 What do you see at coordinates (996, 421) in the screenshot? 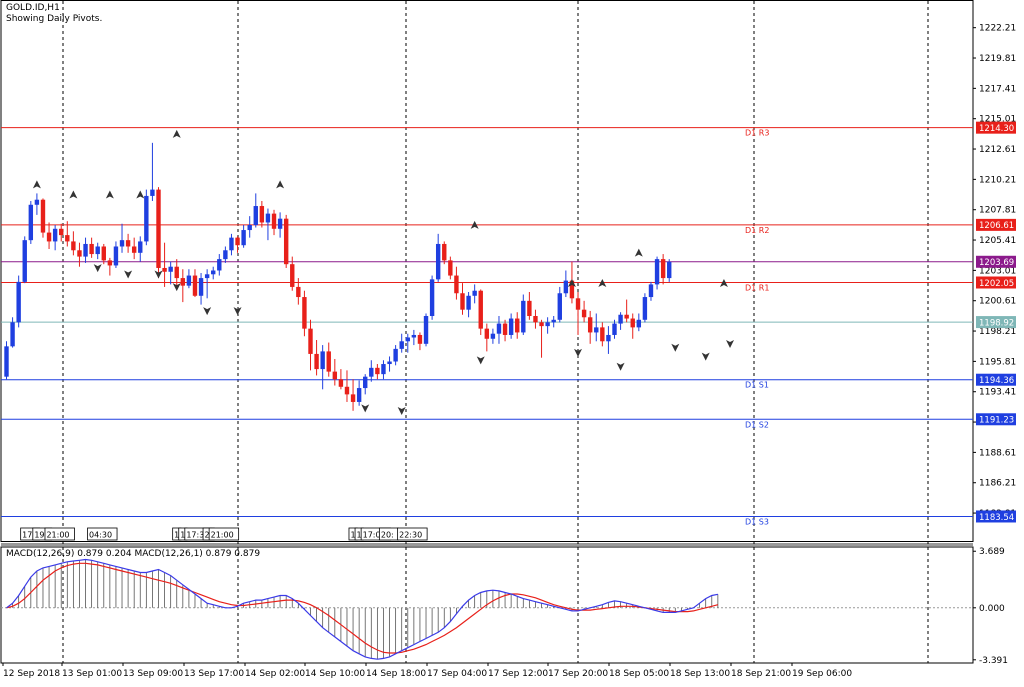
I see `price-badge-label: 1191.23` at bounding box center [996, 421].